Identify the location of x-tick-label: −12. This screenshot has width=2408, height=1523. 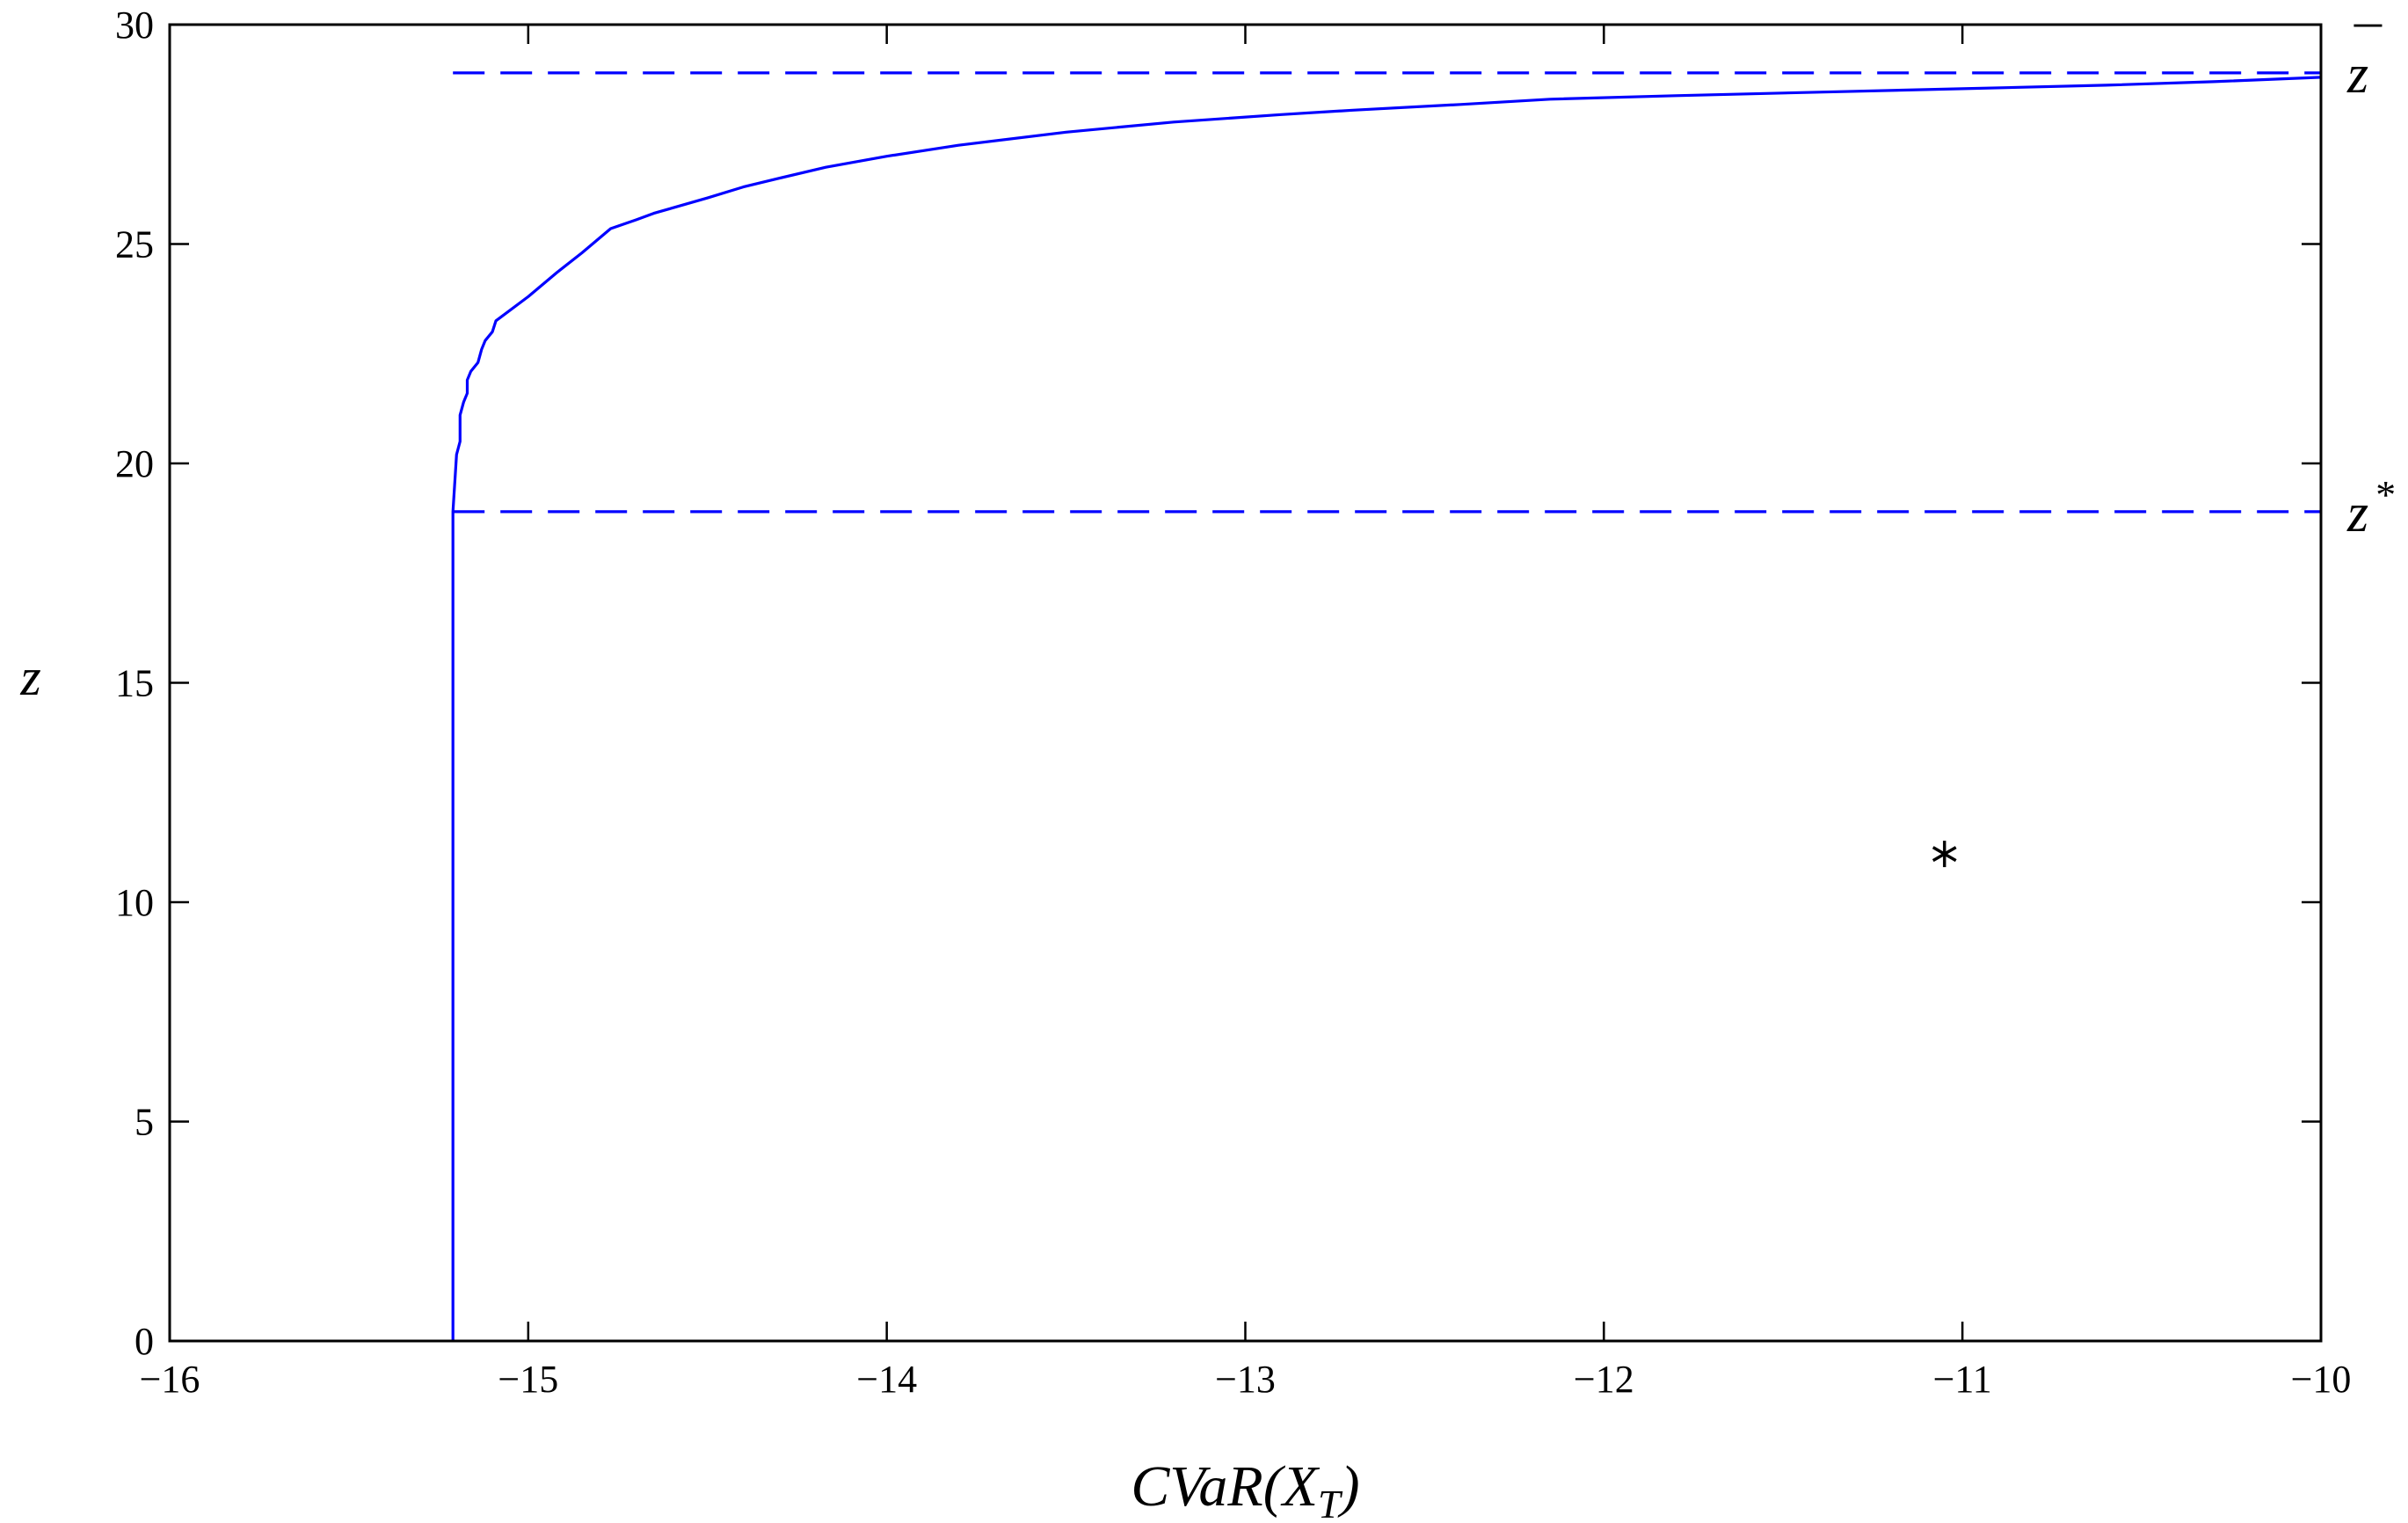
(1604, 1379).